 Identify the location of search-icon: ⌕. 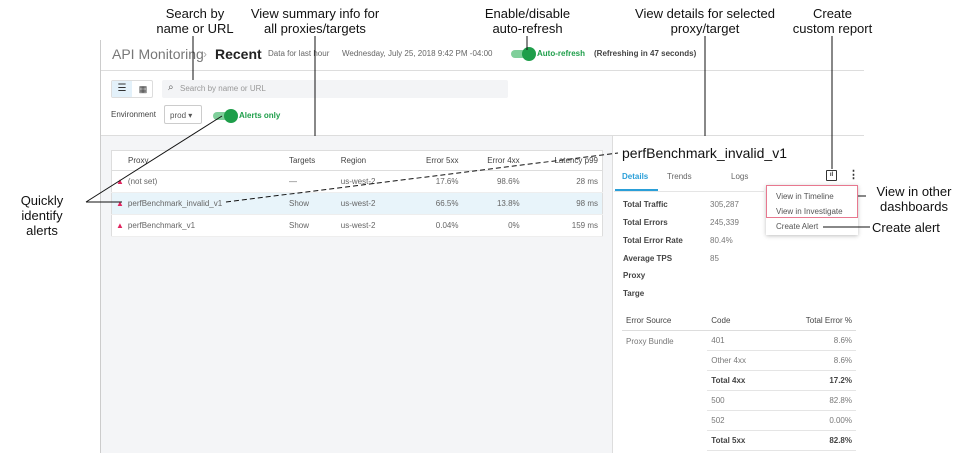
(171, 87).